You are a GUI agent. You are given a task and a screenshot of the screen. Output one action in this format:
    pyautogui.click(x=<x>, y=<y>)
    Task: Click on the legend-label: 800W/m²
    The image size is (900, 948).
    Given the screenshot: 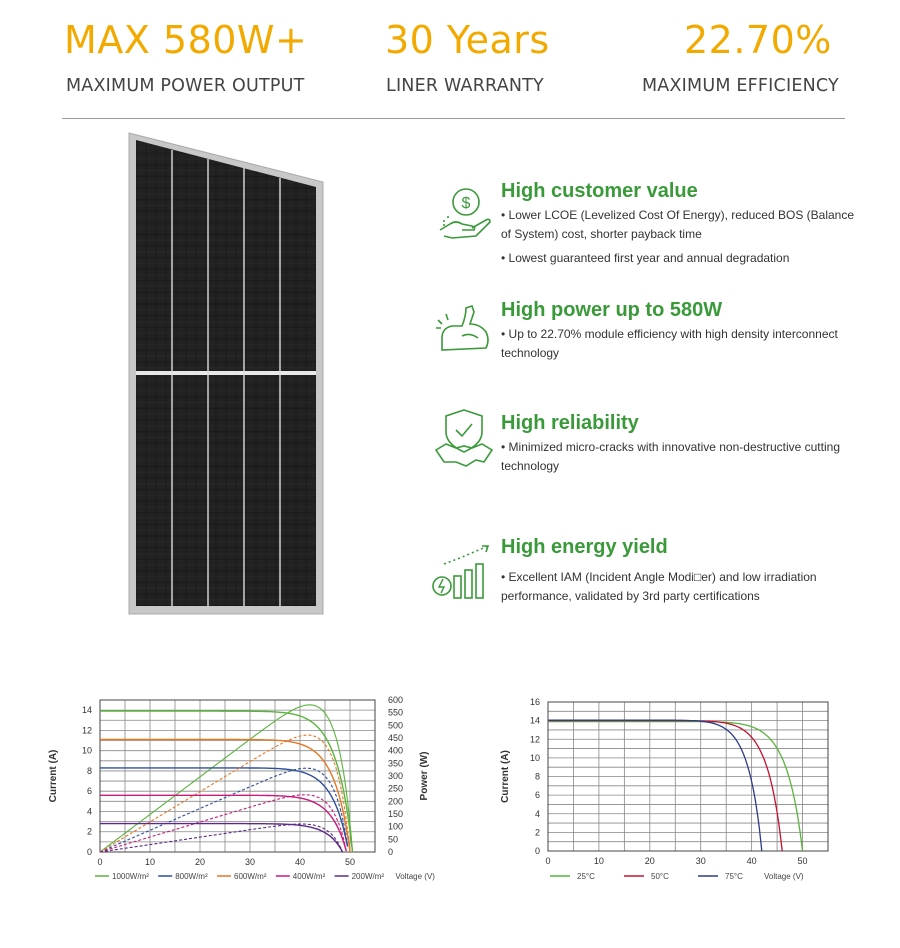 What is the action you would take?
    pyautogui.click(x=191, y=876)
    